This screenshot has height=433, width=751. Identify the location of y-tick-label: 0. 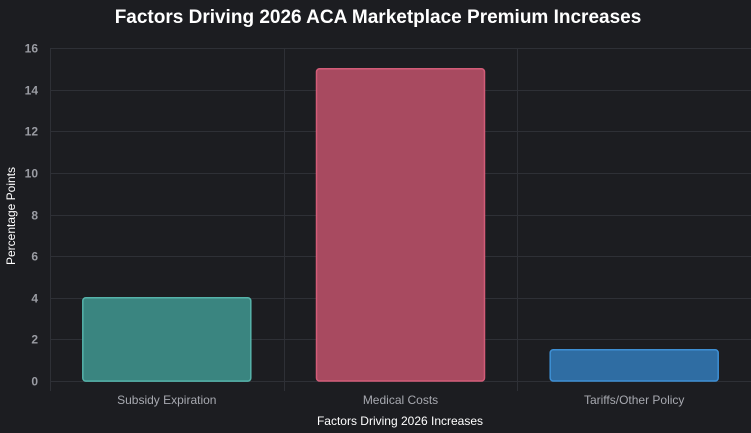
(34, 382).